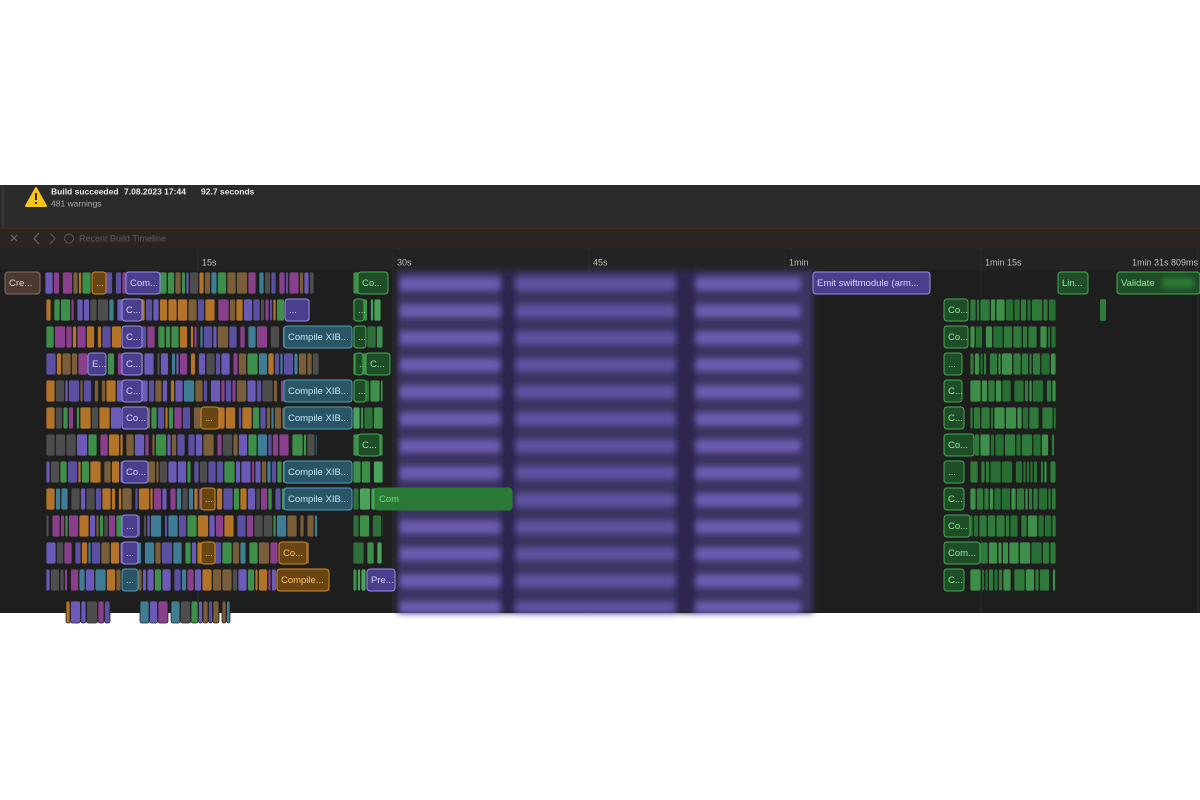  I want to click on forward-button, so click(52, 238).